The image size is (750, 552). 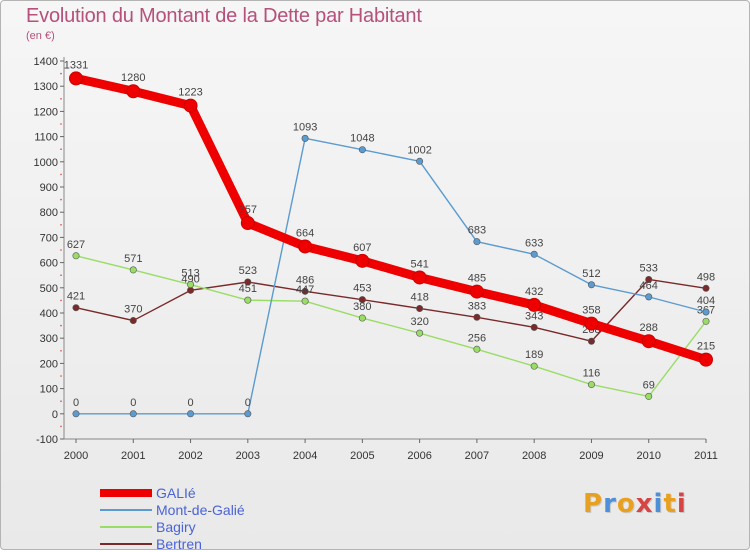 What do you see at coordinates (534, 456) in the screenshot?
I see `x-tick-label: 2008` at bounding box center [534, 456].